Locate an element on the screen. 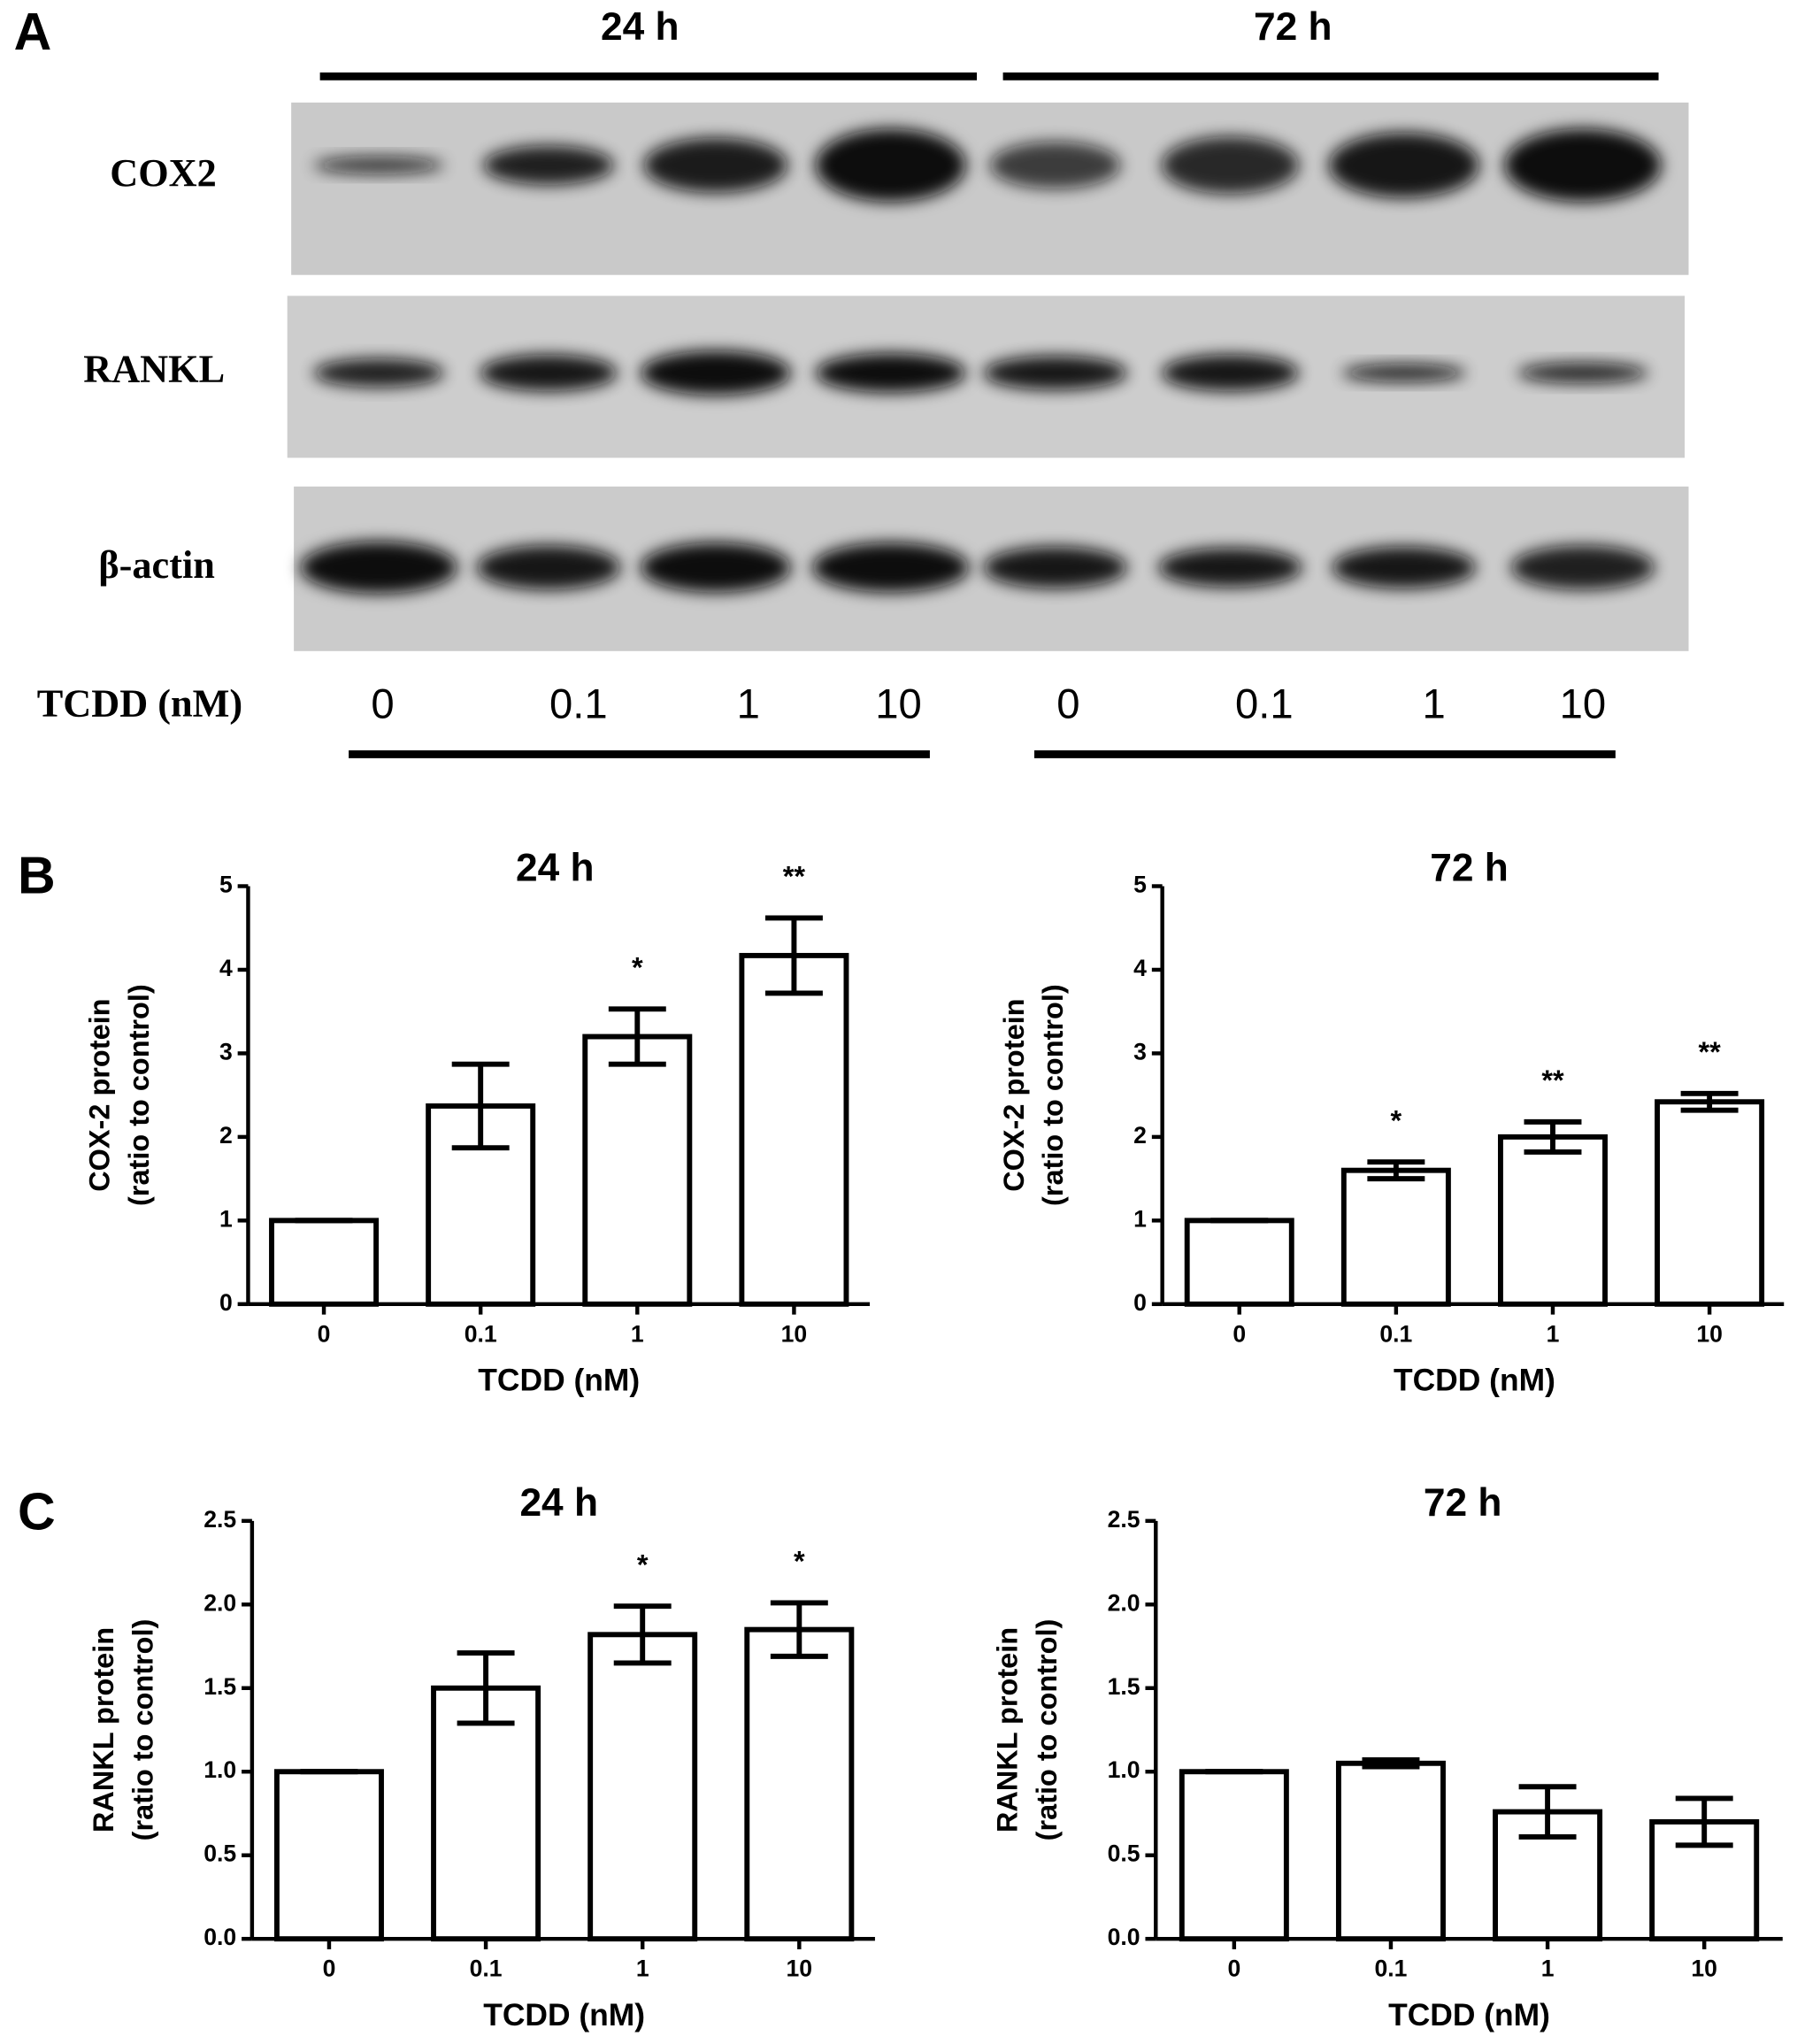 The height and width of the screenshot is (2044, 1797). dose-labels: 0 0.1 1 10 0 0.1 1 10 is located at coordinates (988, 705).